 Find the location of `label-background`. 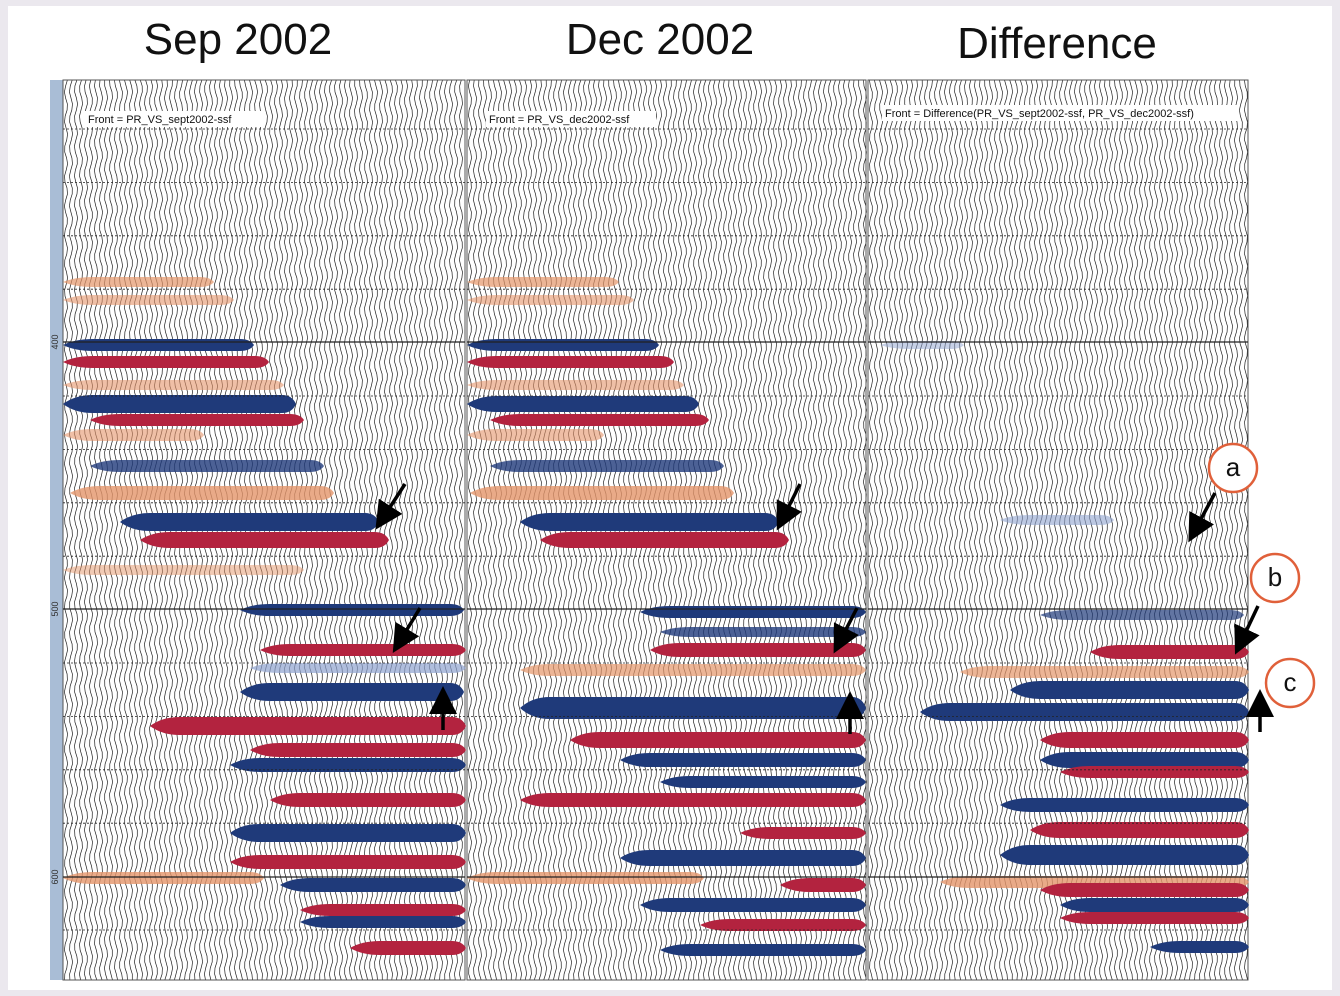

label-background is located at coordinates (174, 119).